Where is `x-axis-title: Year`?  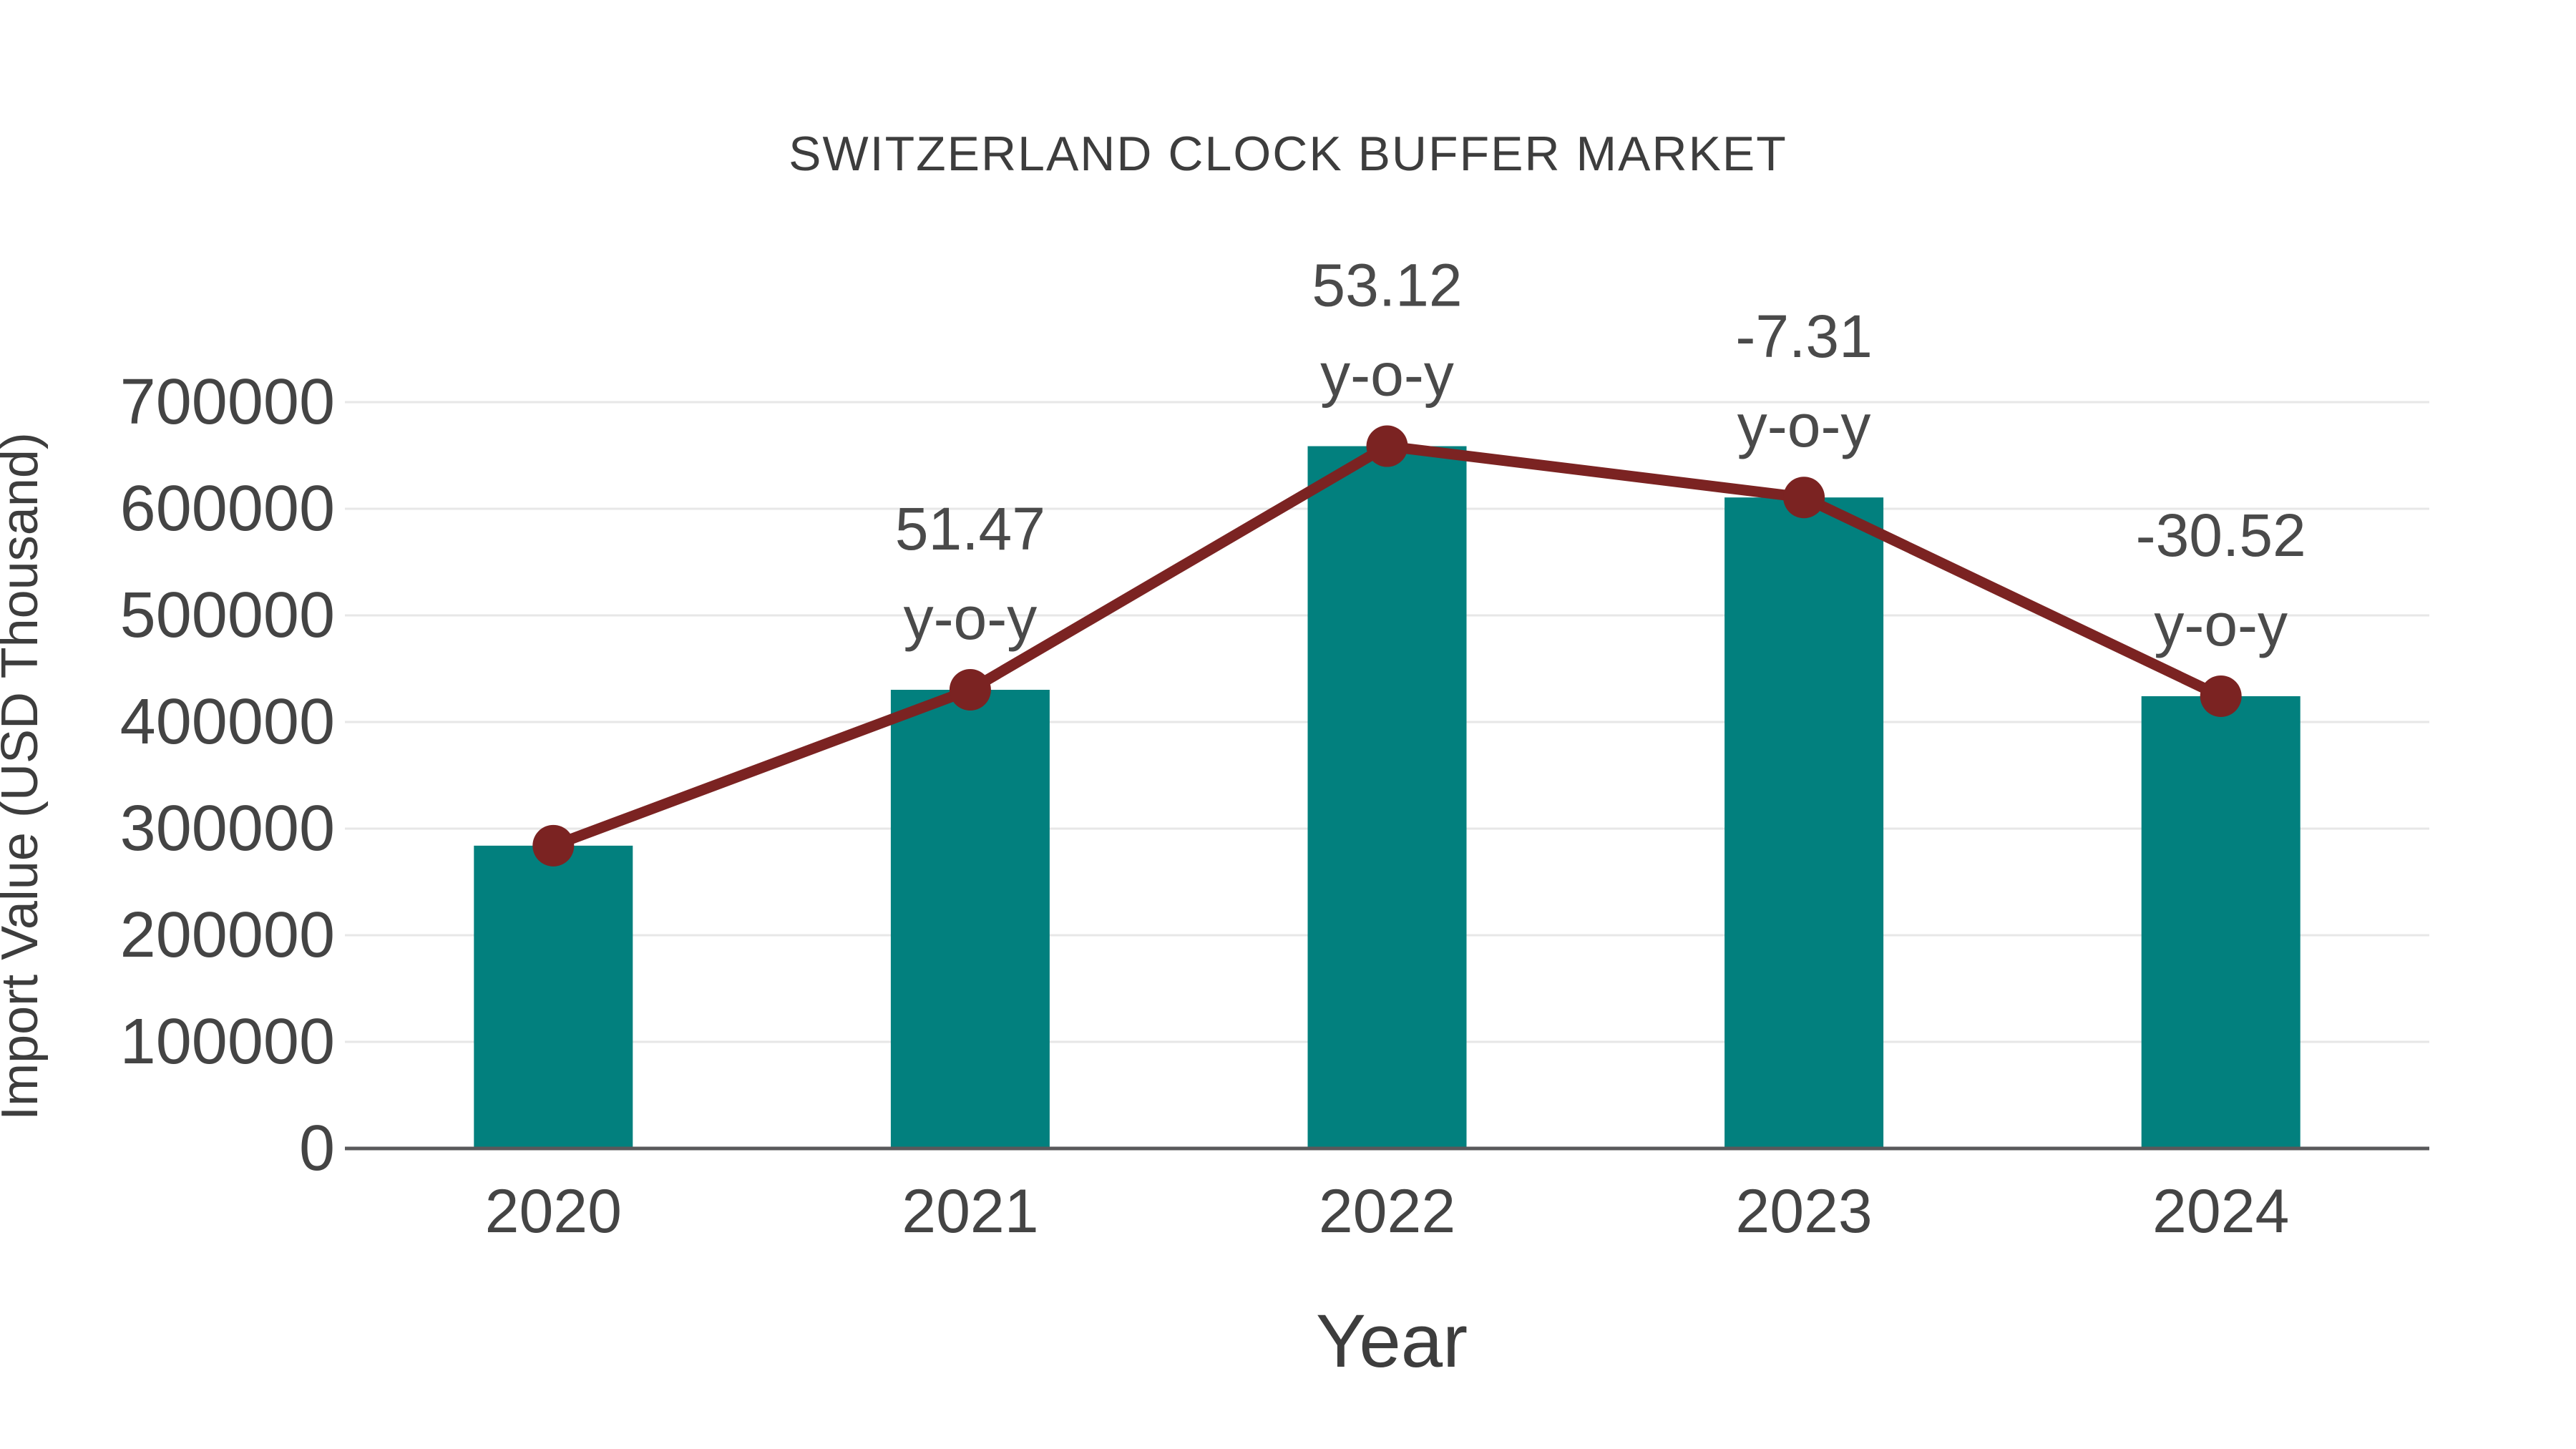
x-axis-title: Year is located at coordinates (1392, 1341).